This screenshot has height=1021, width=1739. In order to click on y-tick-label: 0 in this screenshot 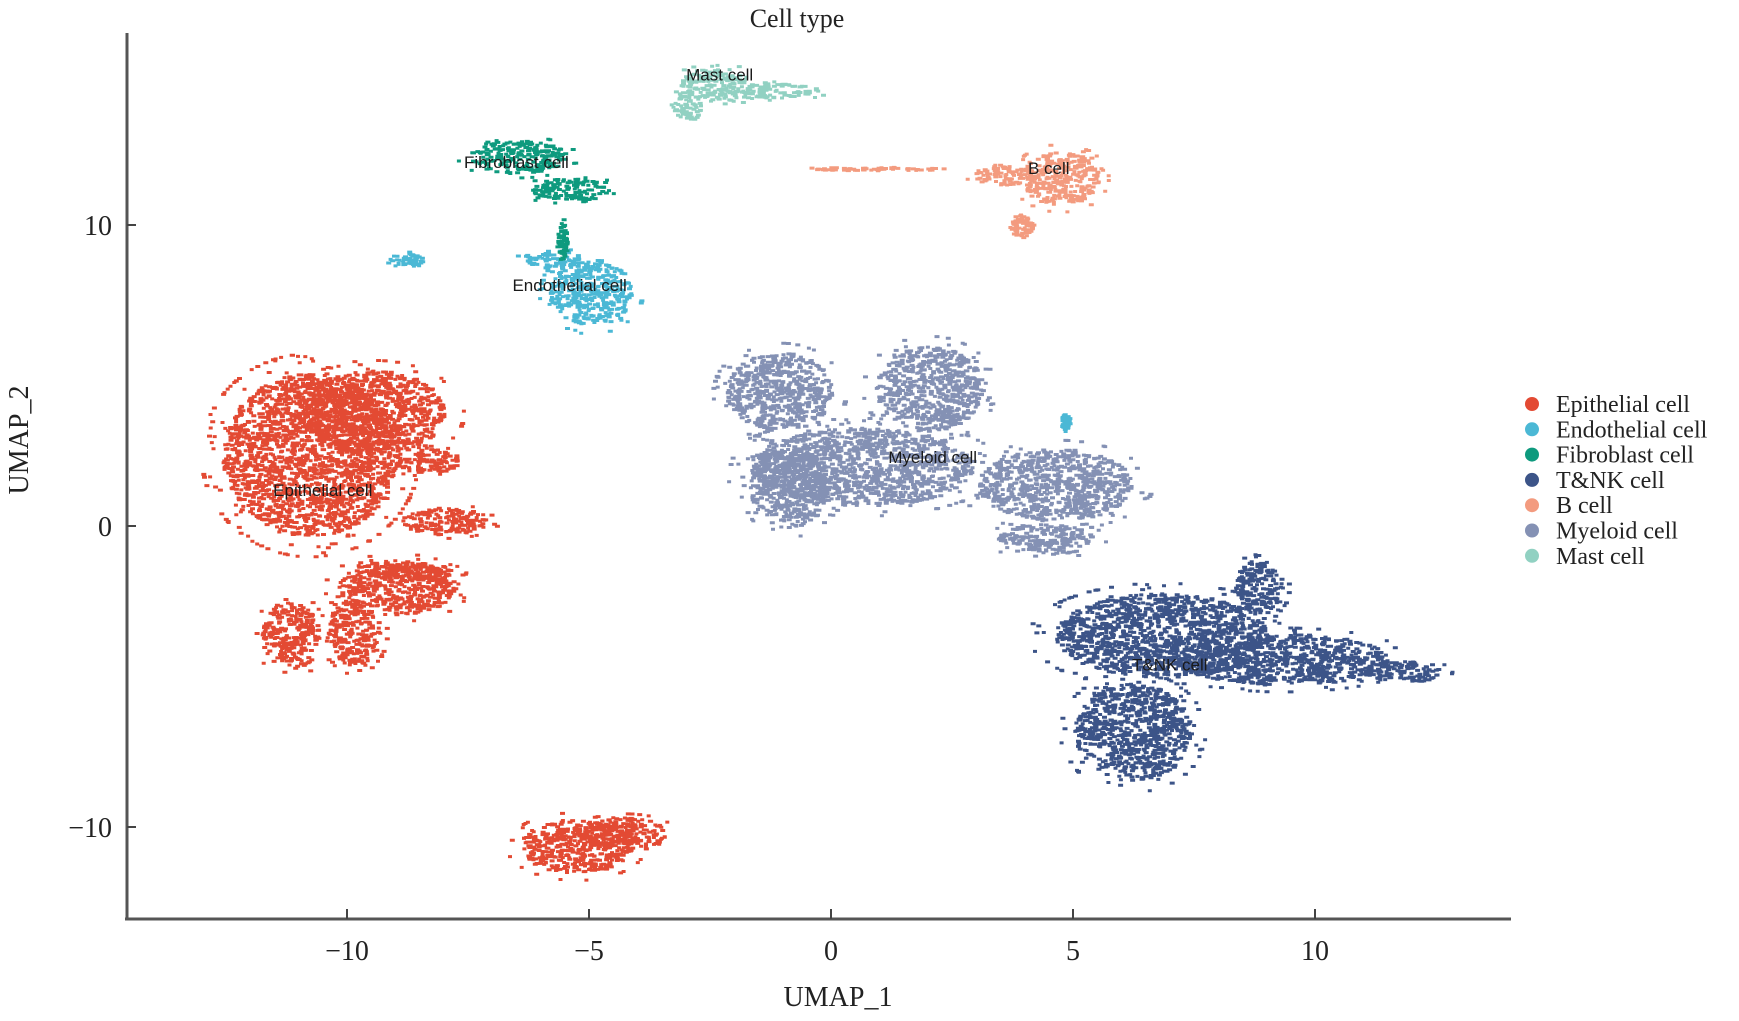, I will do `click(105, 527)`.